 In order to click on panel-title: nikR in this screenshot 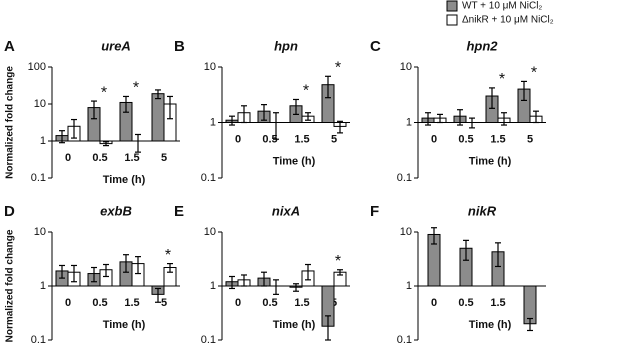, I will do `click(482, 210)`.